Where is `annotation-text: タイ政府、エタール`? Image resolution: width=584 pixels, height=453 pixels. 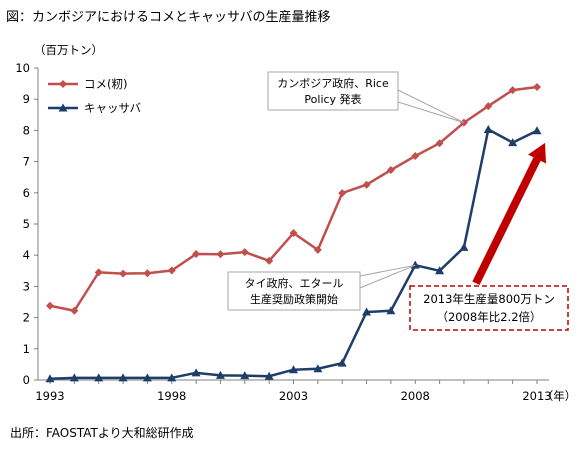 annotation-text: タイ政府、エタール is located at coordinates (294, 283).